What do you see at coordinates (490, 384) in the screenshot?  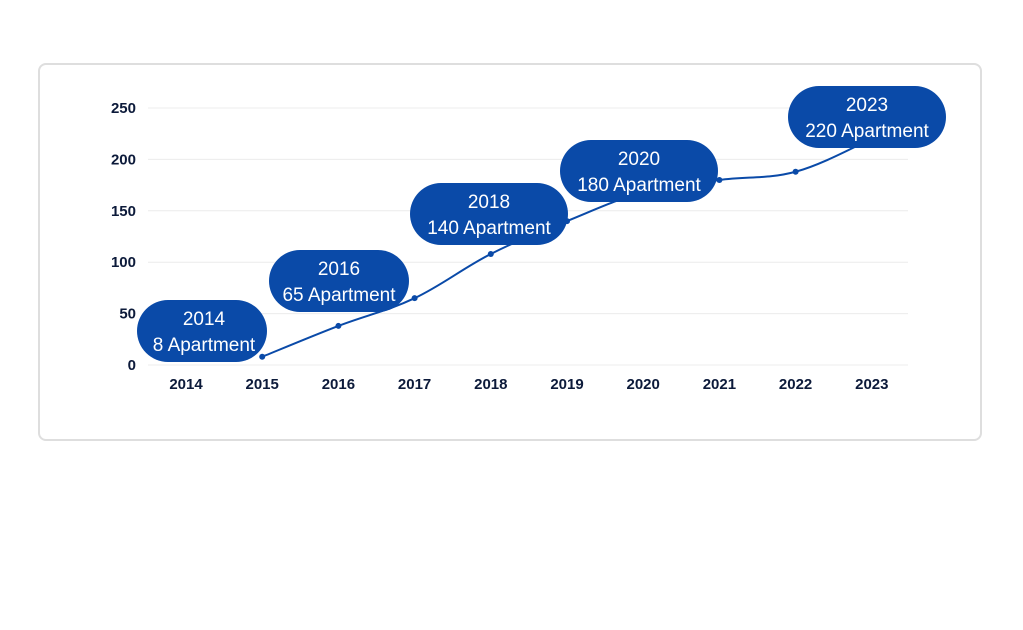 I see `x-tick-label: 2018` at bounding box center [490, 384].